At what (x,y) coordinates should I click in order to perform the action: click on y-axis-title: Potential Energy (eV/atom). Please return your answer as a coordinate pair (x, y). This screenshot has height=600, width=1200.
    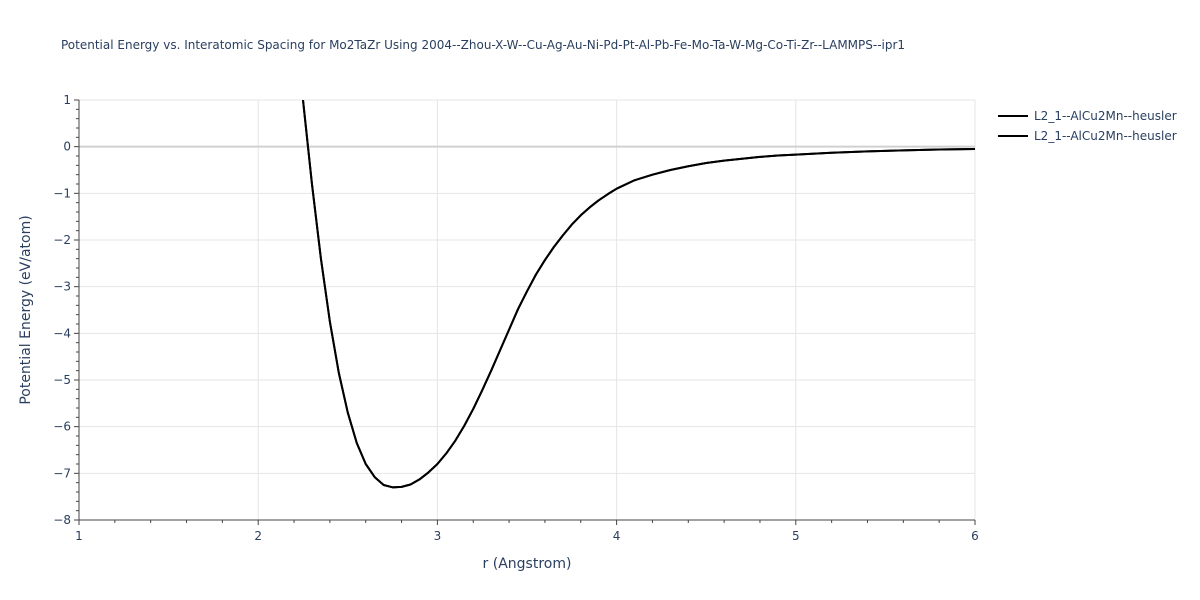
    Looking at the image, I should click on (26, 309).